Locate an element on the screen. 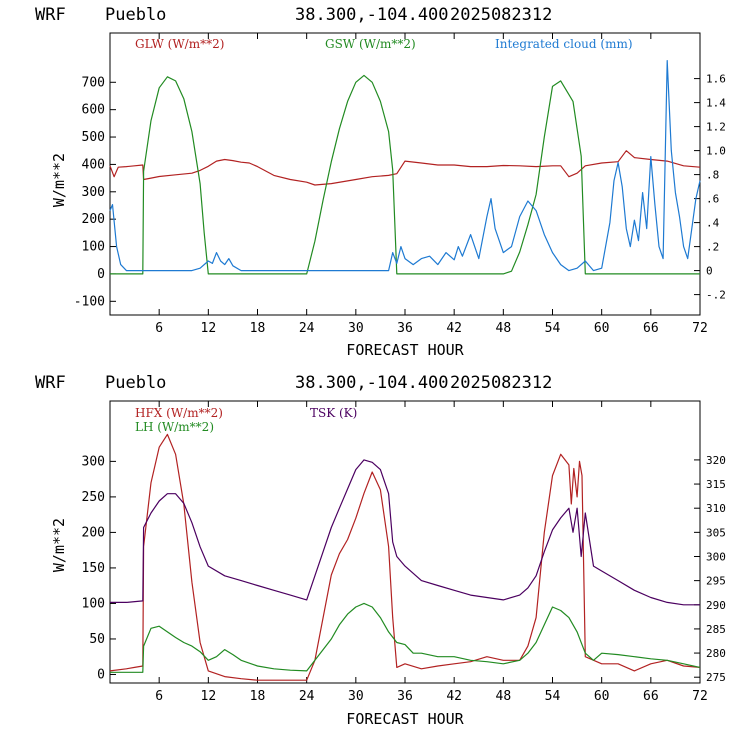 Image resolution: width=740 pixels, height=740 pixels. panel1-y-tick-label: 600 is located at coordinates (93, 110).